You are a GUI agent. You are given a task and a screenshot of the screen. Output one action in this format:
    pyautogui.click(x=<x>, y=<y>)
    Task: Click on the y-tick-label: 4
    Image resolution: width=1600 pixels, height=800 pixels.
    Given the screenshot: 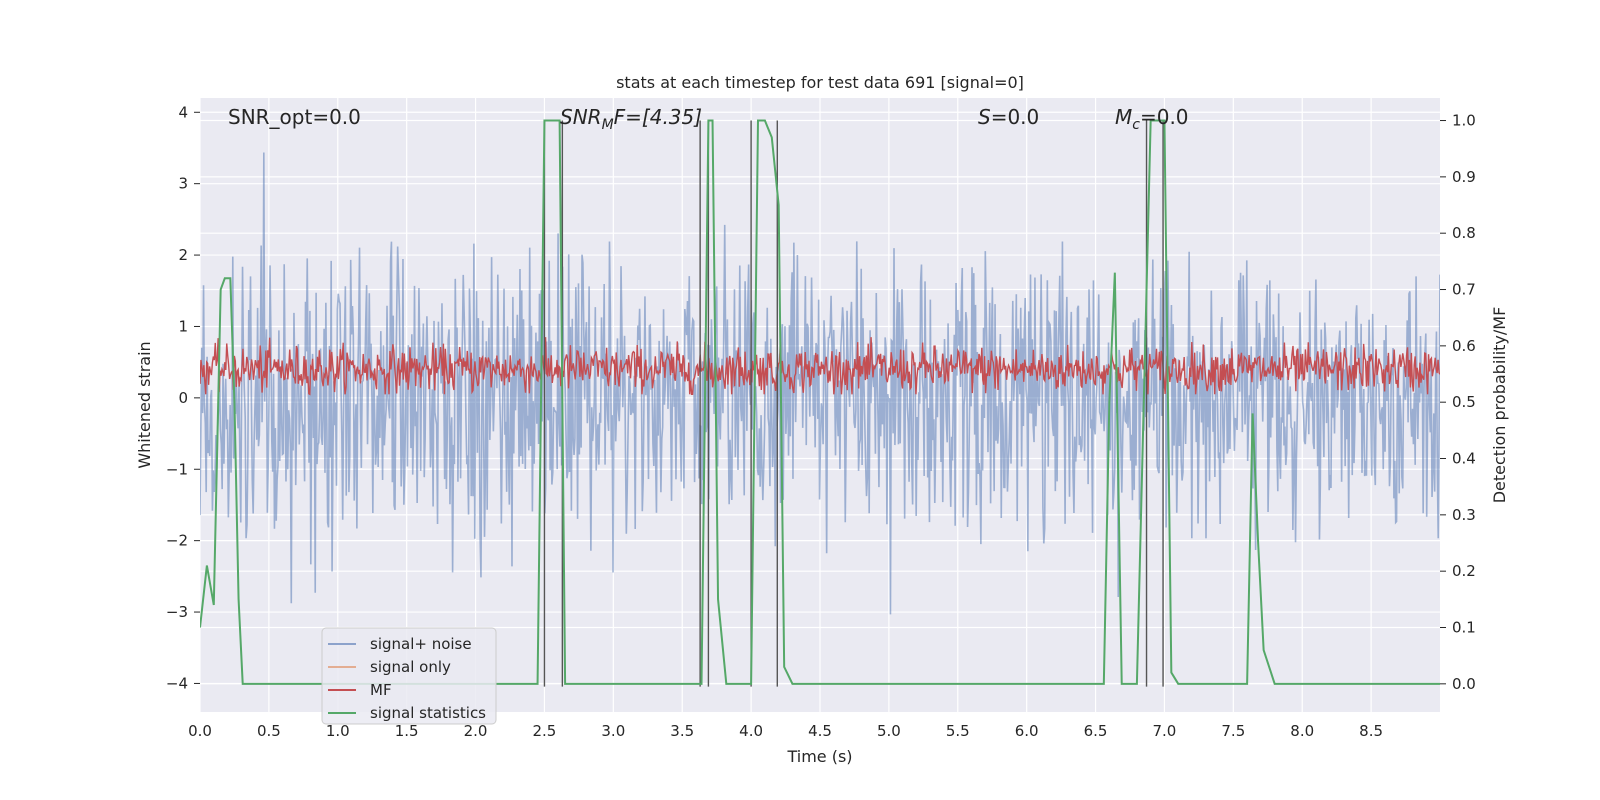 What is the action you would take?
    pyautogui.click(x=183, y=112)
    